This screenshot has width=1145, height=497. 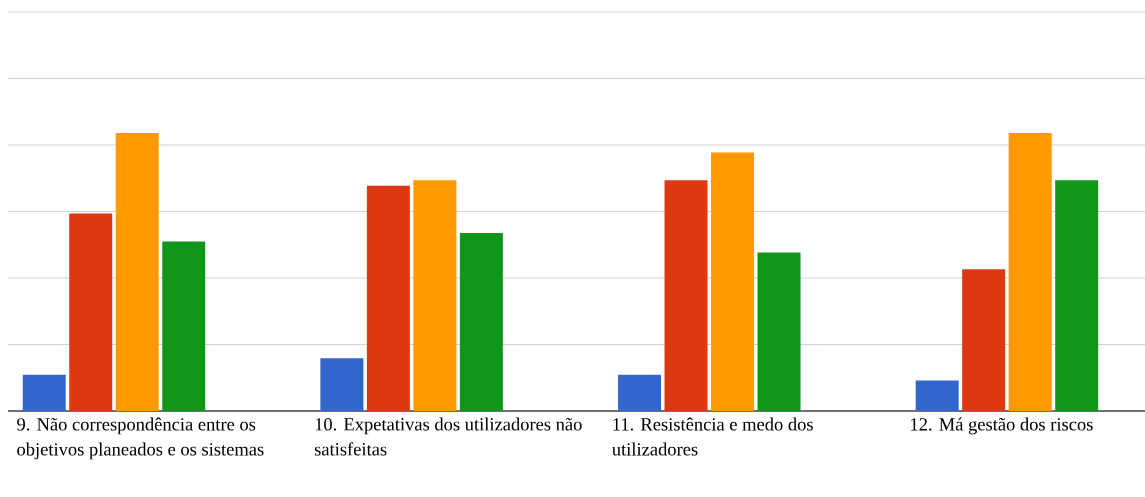 I want to click on x-tick-label: 11. Resistência e medo dos utilizadores, so click(x=712, y=436).